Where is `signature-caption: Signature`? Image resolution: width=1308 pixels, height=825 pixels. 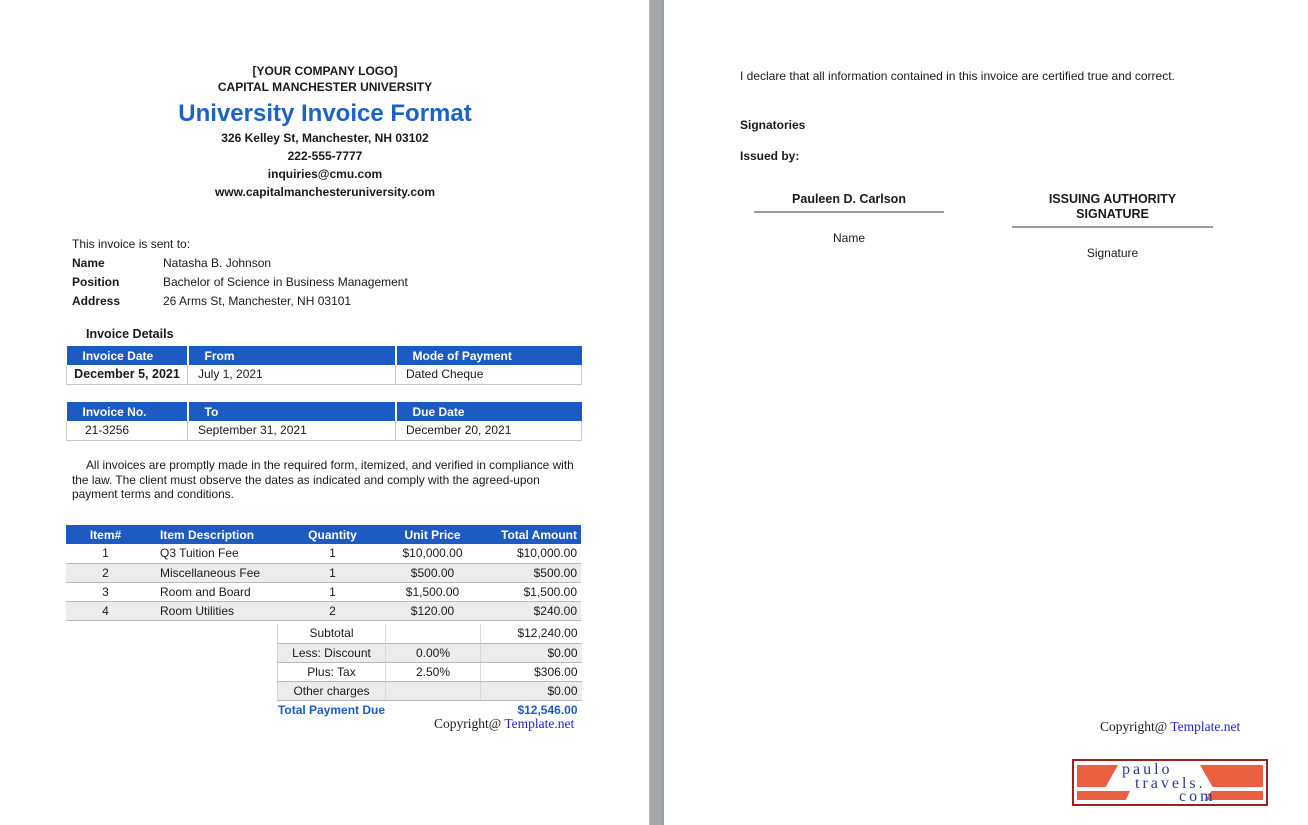 signature-caption: Signature is located at coordinates (1112, 253).